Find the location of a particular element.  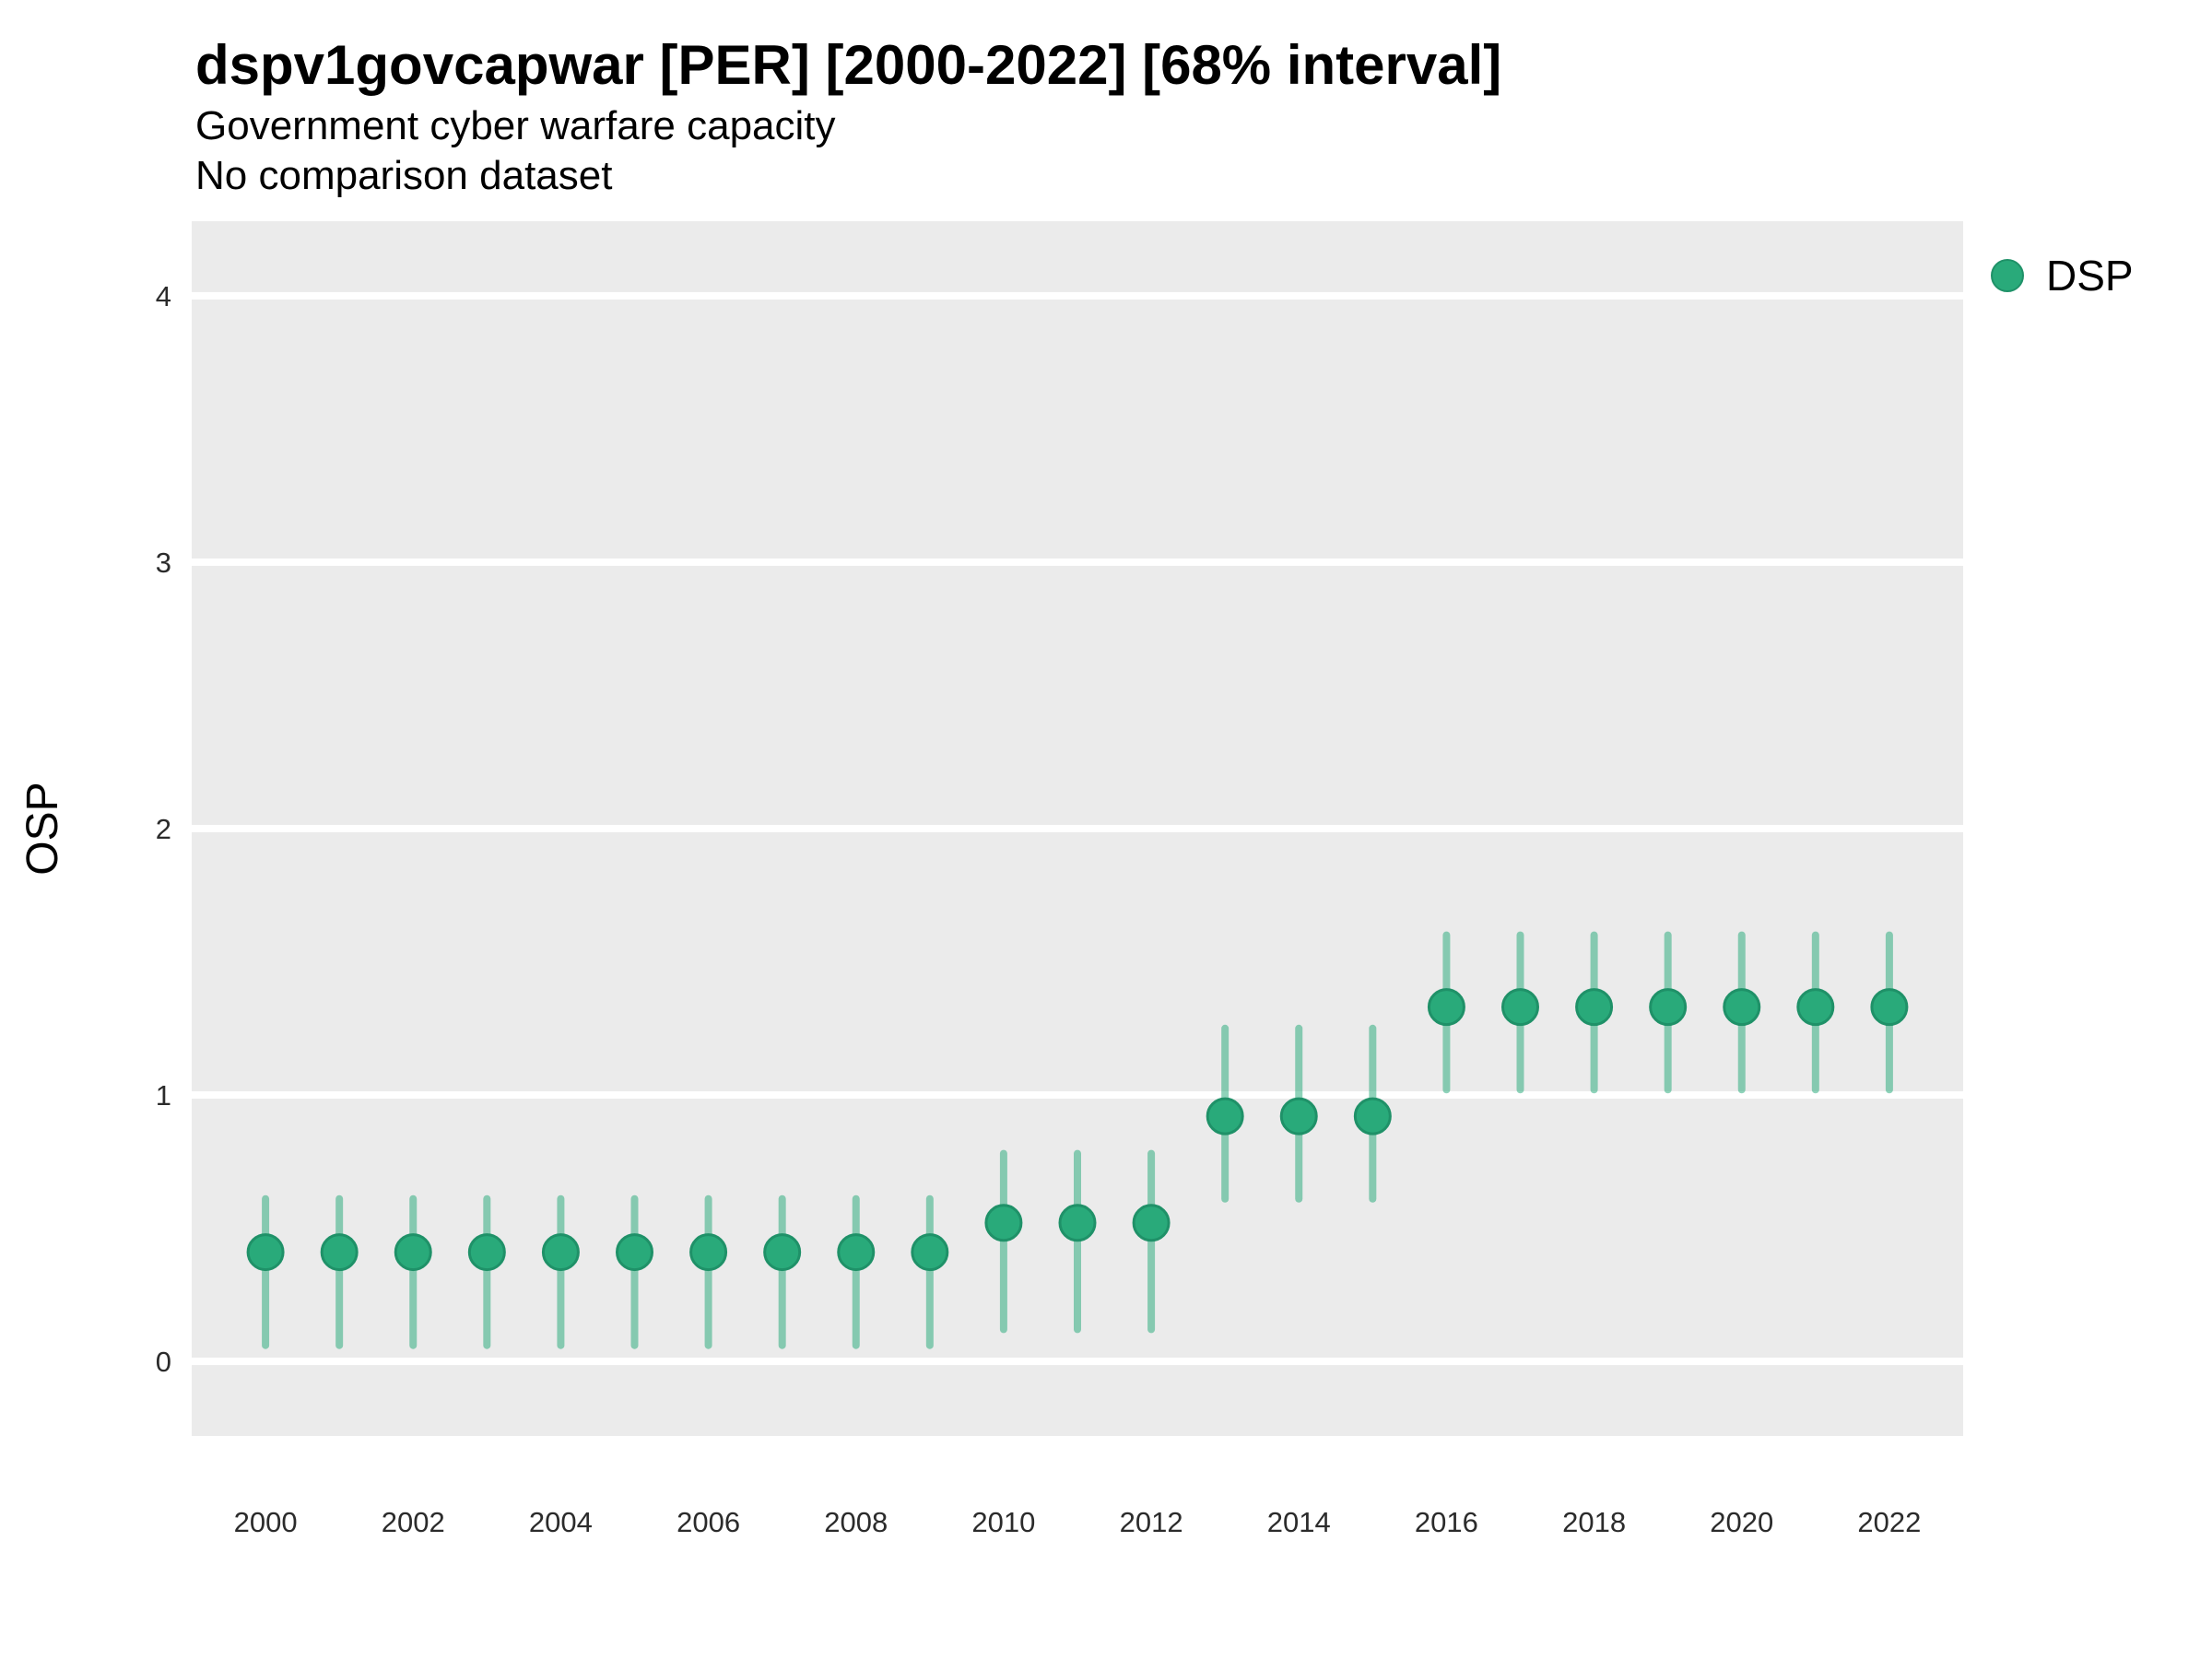

x-tick-label: 2018 is located at coordinates (1594, 1522).